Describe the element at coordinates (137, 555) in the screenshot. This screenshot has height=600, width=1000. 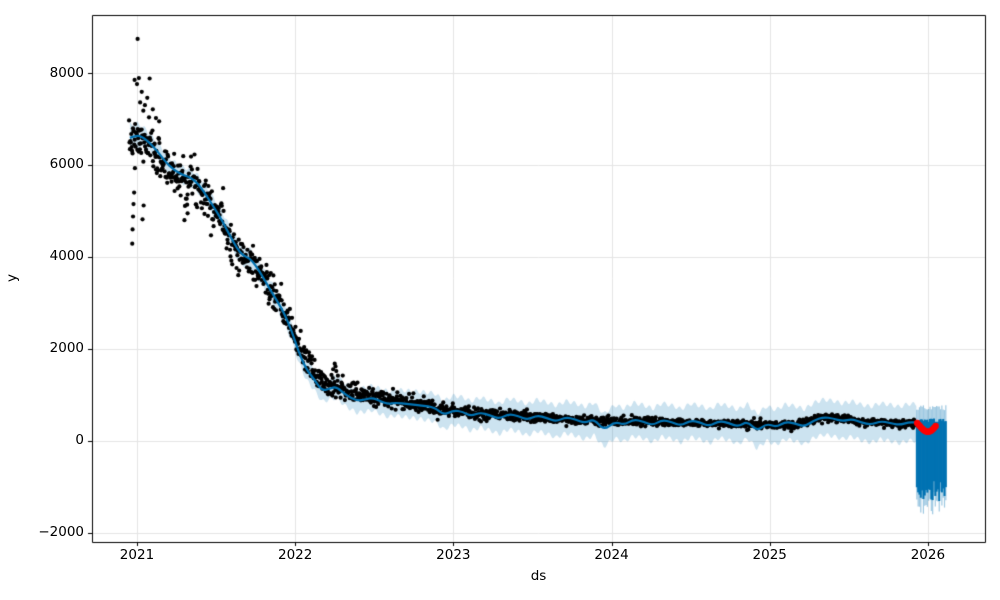
I see `x-tick-label: 2021` at that location.